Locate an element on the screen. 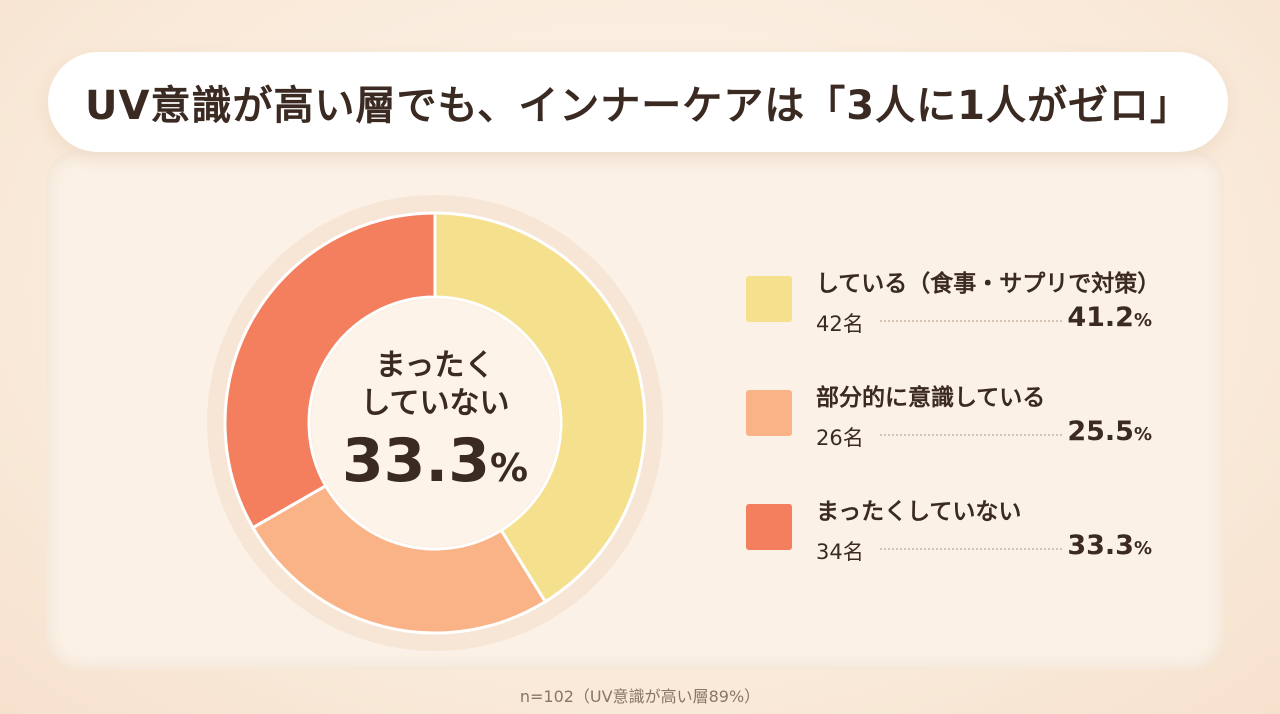  title-banner: UV意識が高い層でも、インナーケアは「3人に1人がゼロ」 is located at coordinates (638, 102).